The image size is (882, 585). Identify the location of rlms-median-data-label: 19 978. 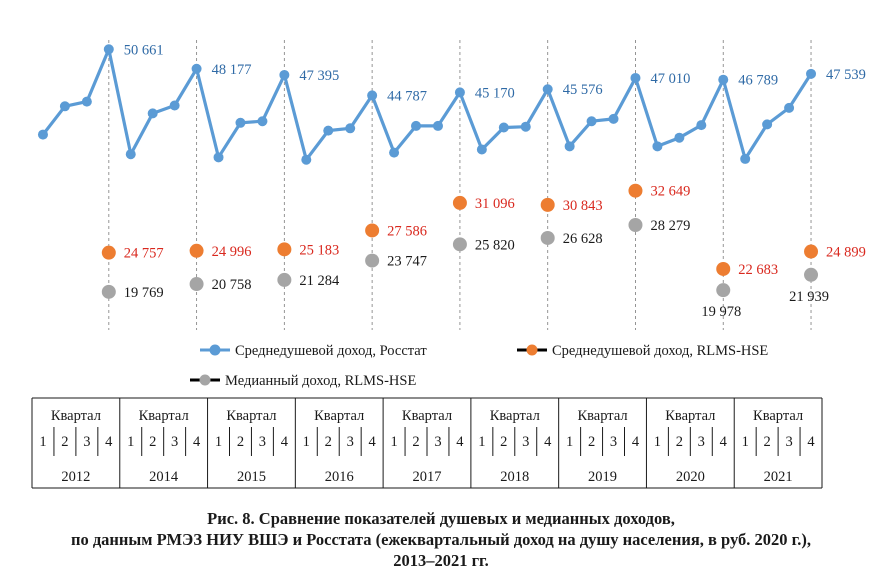
(721, 312).